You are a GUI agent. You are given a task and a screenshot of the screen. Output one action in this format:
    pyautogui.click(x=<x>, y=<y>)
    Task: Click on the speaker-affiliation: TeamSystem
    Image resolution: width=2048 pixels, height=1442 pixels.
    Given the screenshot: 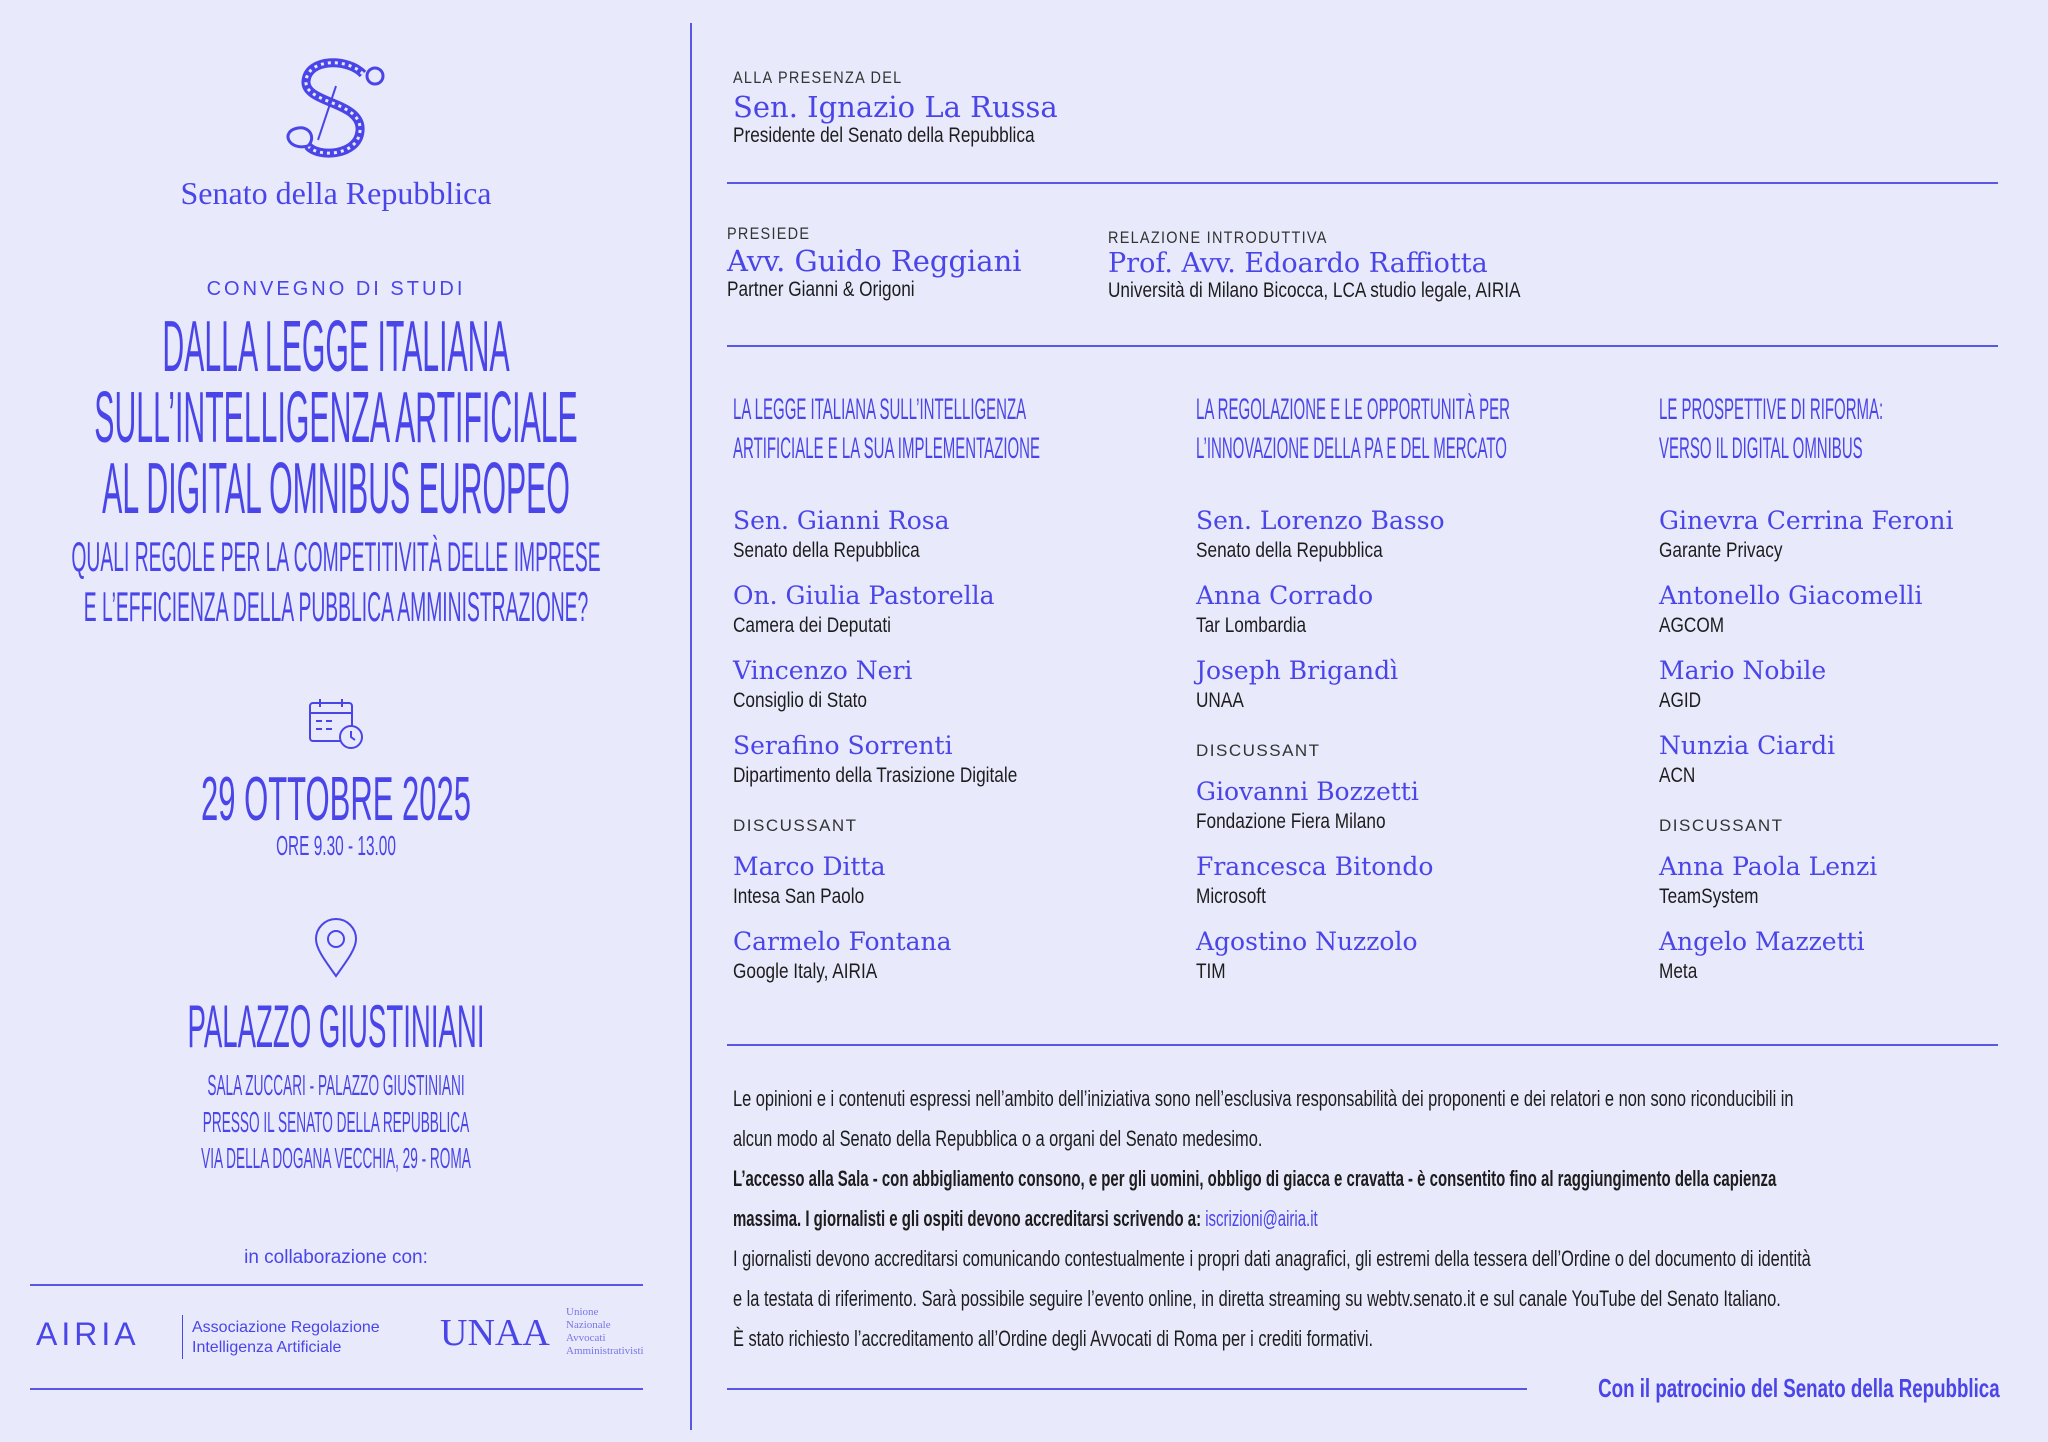 What is the action you would take?
    pyautogui.click(x=1709, y=896)
    